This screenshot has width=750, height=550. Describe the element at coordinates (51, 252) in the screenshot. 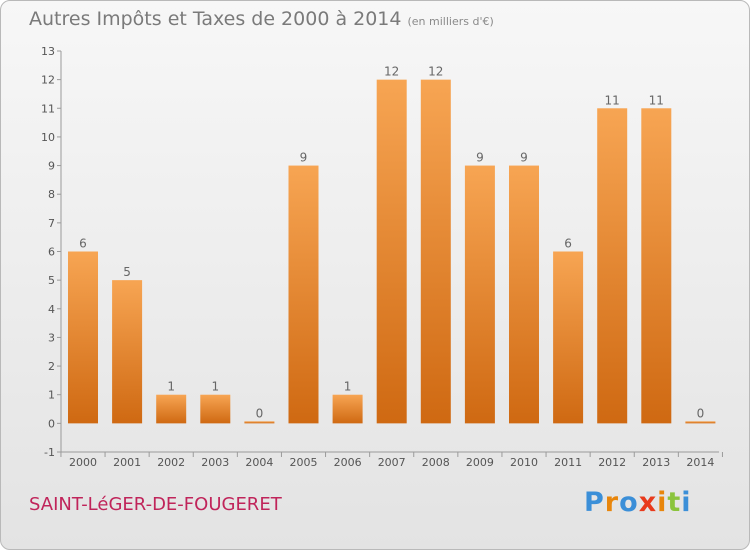

I see `y-tick-label: 6` at that location.